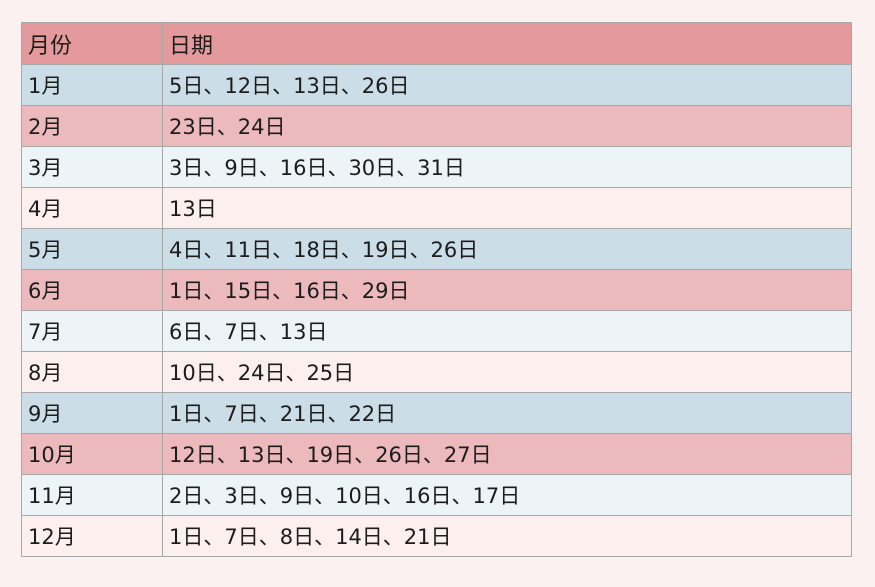 The image size is (875, 587). Describe the element at coordinates (92, 331) in the screenshot. I see `cell-month: 7月` at that location.